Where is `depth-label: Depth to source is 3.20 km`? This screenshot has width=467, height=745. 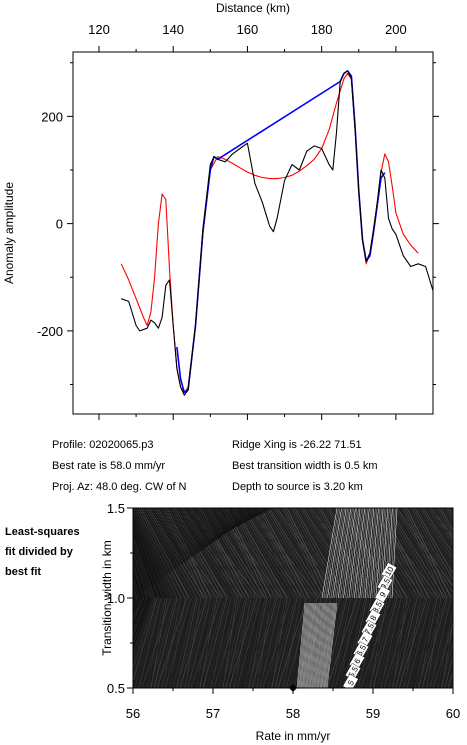
depth-label: Depth to source is 3.20 km is located at coordinates (297, 487).